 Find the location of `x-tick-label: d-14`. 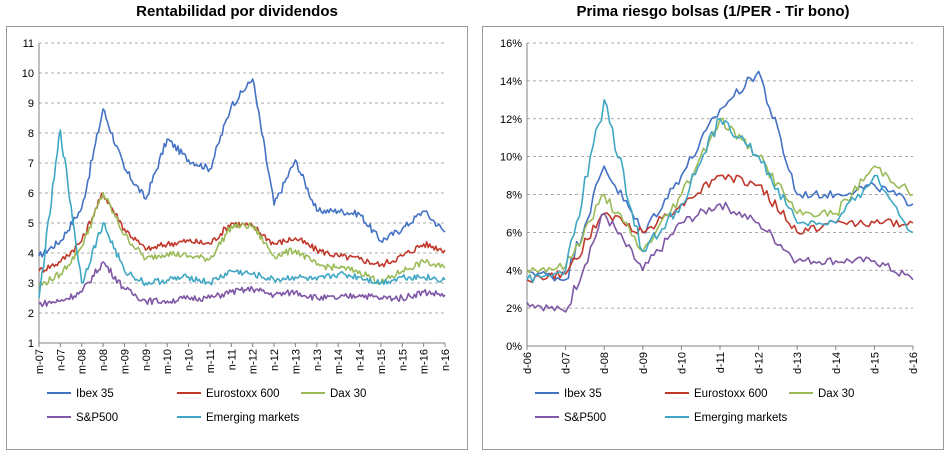

x-tick-label: d-14 is located at coordinates (837, 363).